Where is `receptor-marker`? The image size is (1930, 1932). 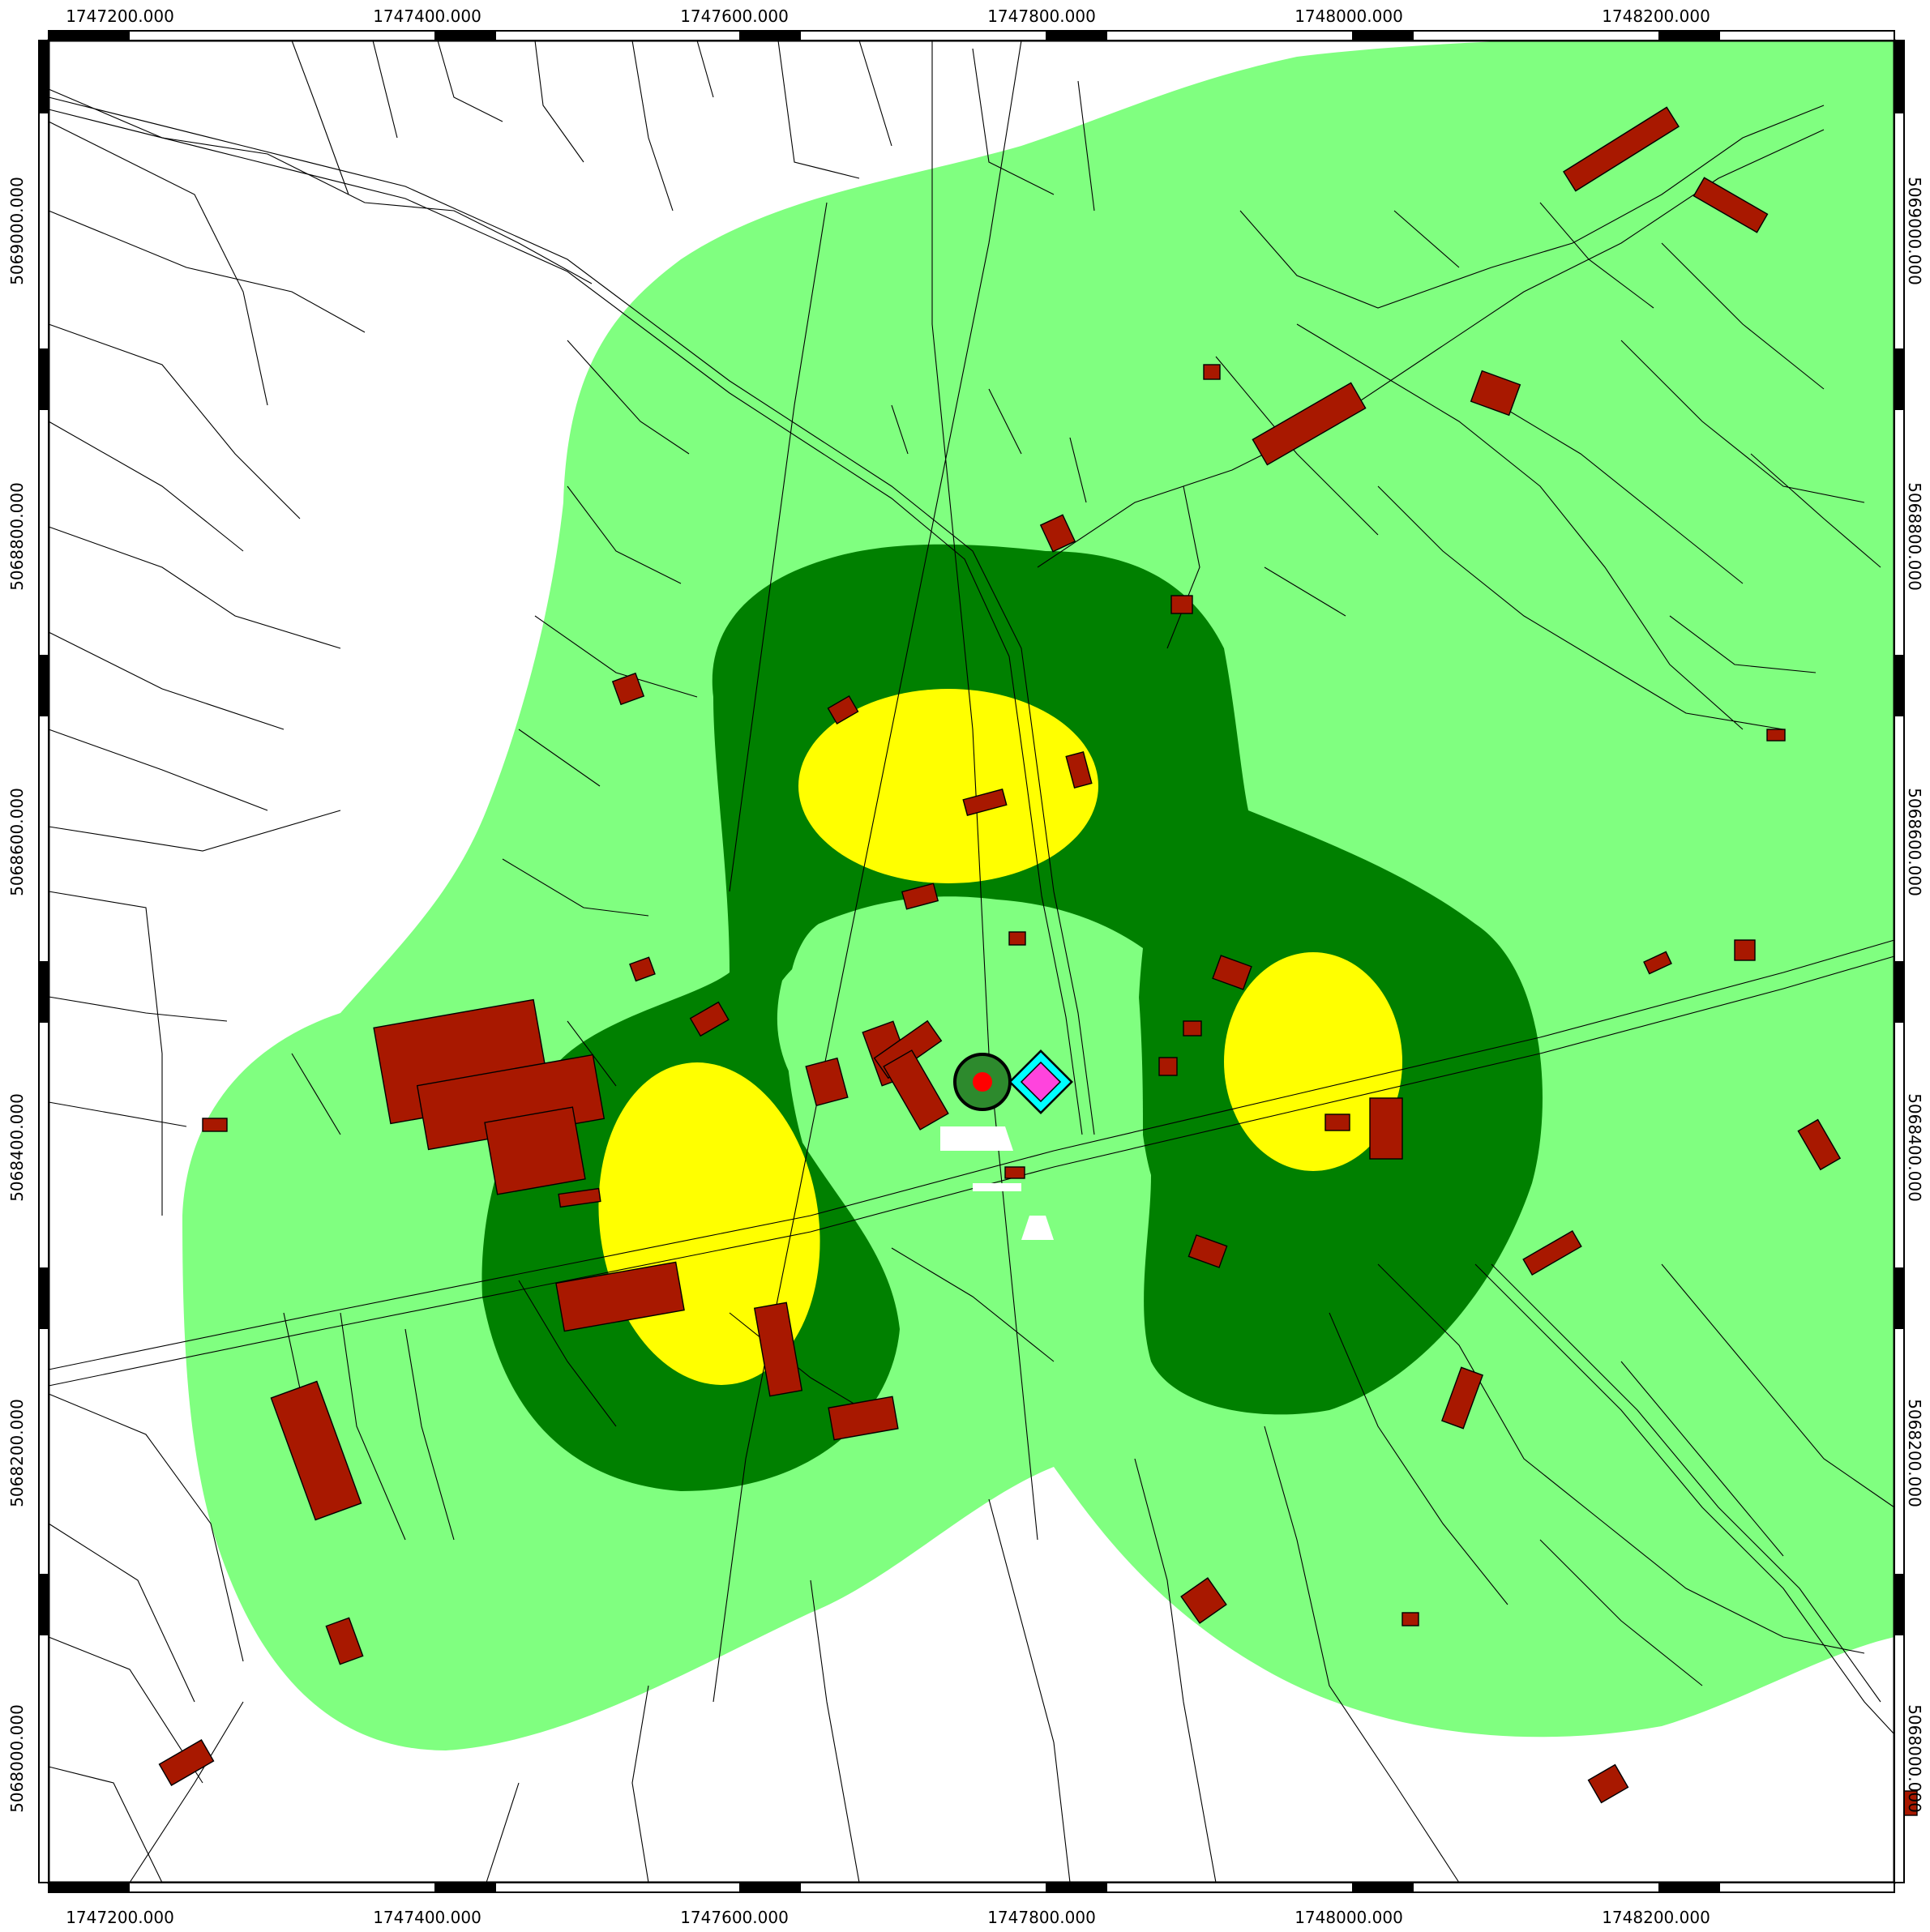 receptor-marker is located at coordinates (1040, 1081).